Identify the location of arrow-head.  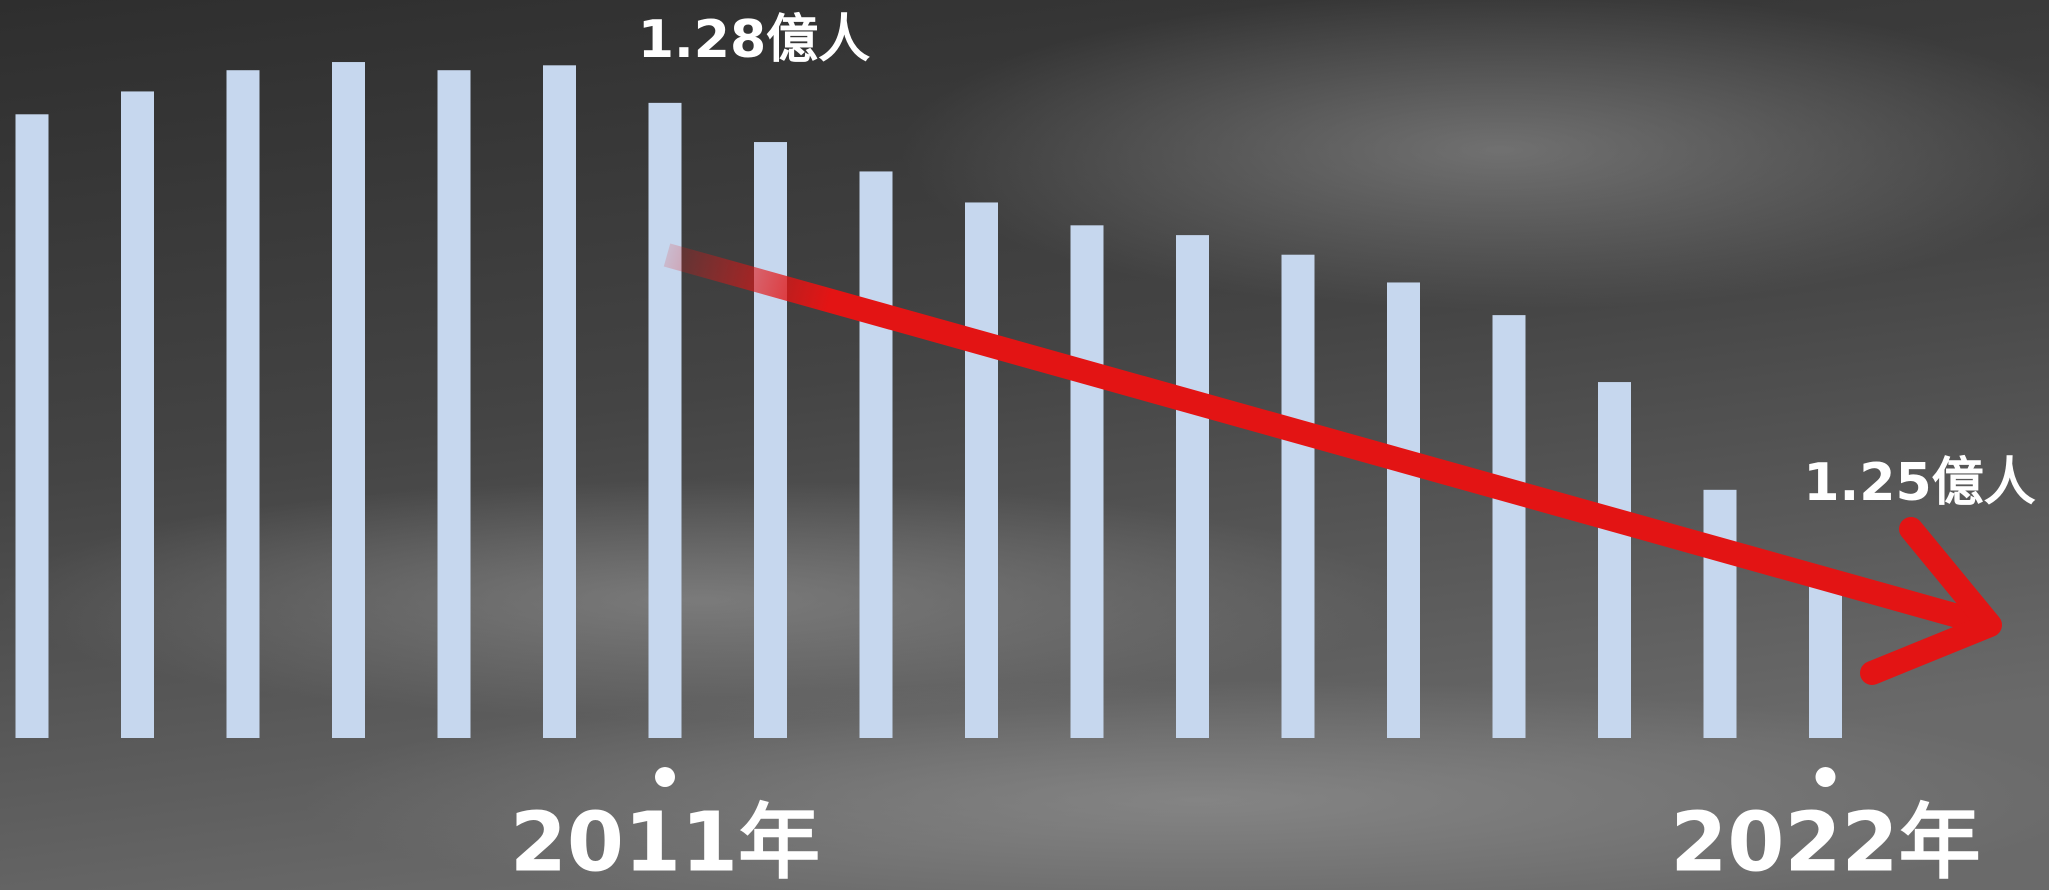
(1931, 601).